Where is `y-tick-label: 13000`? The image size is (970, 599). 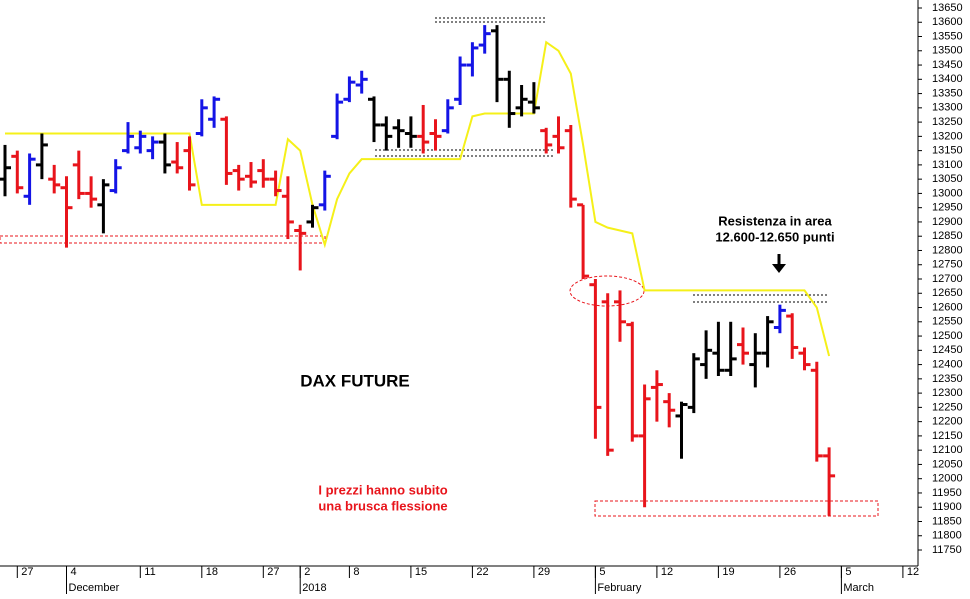
y-tick-label: 13000 is located at coordinates (947, 193).